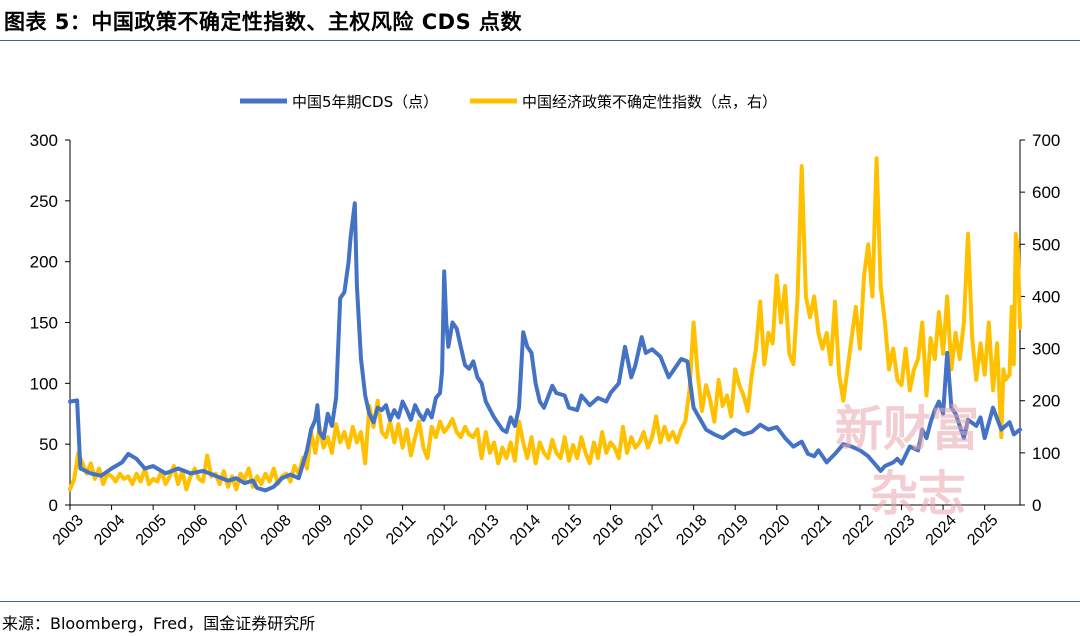  I want to click on left-tick-label: 300, so click(44, 140).